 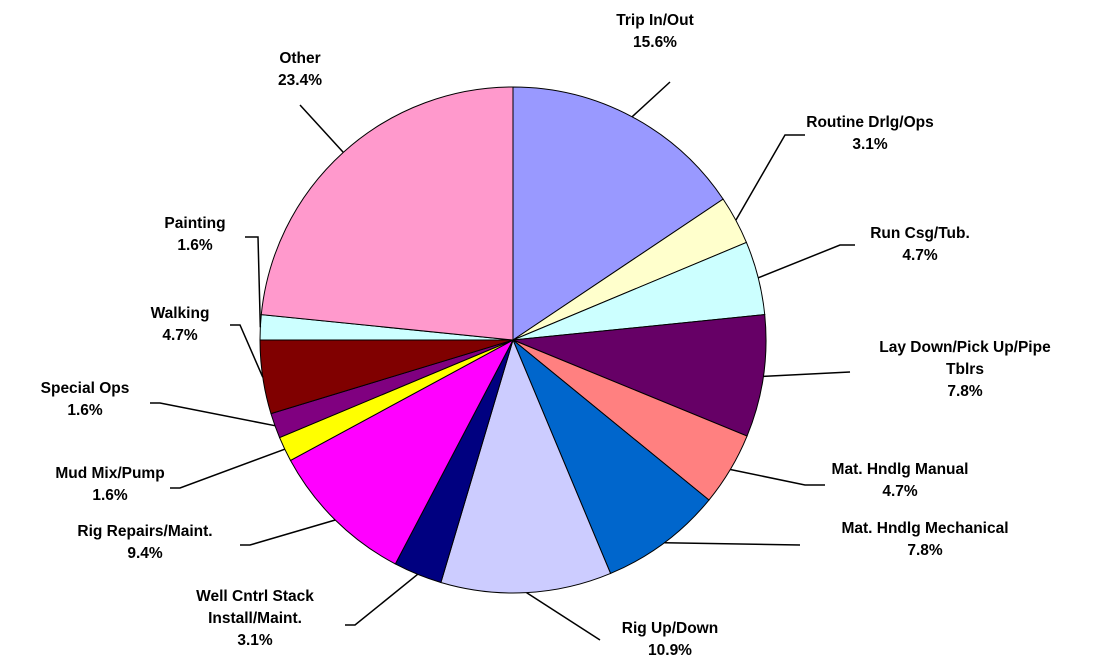 I want to click on slice-label: Lay Down/Pick Up/Pipe Tblrs 7.8%, so click(x=965, y=370).